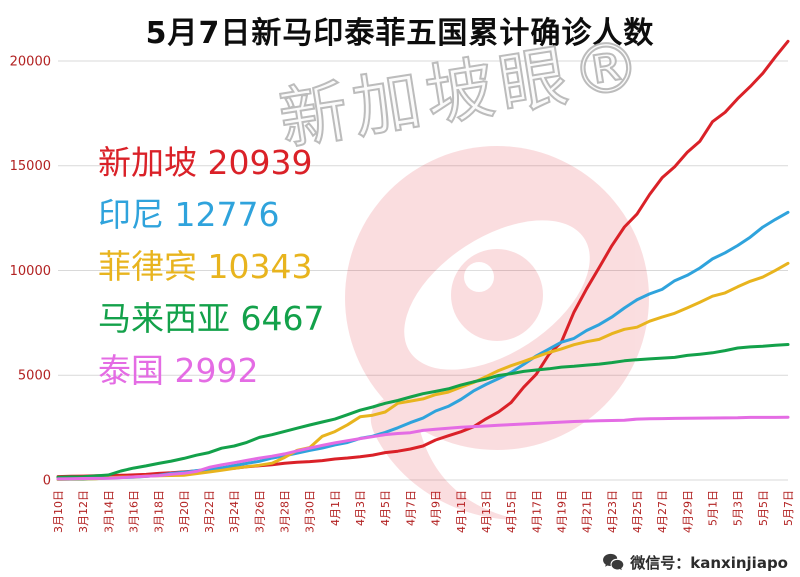  I want to click on series-line-thailand, so click(423, 448).